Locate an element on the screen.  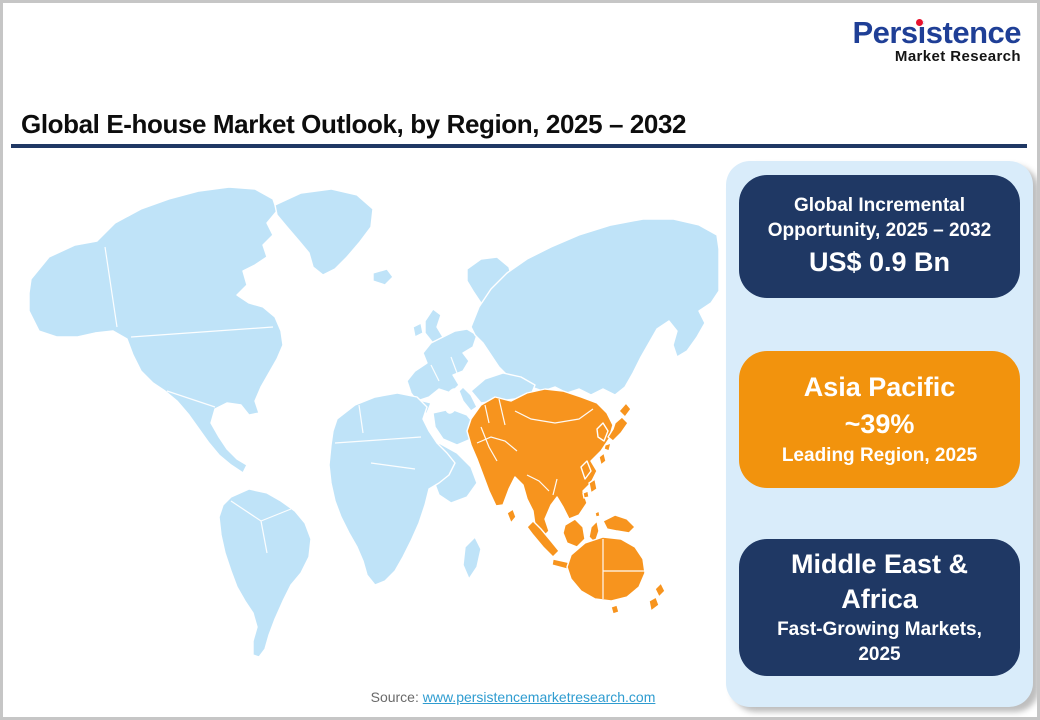
source-label: Source: is located at coordinates (396, 697).